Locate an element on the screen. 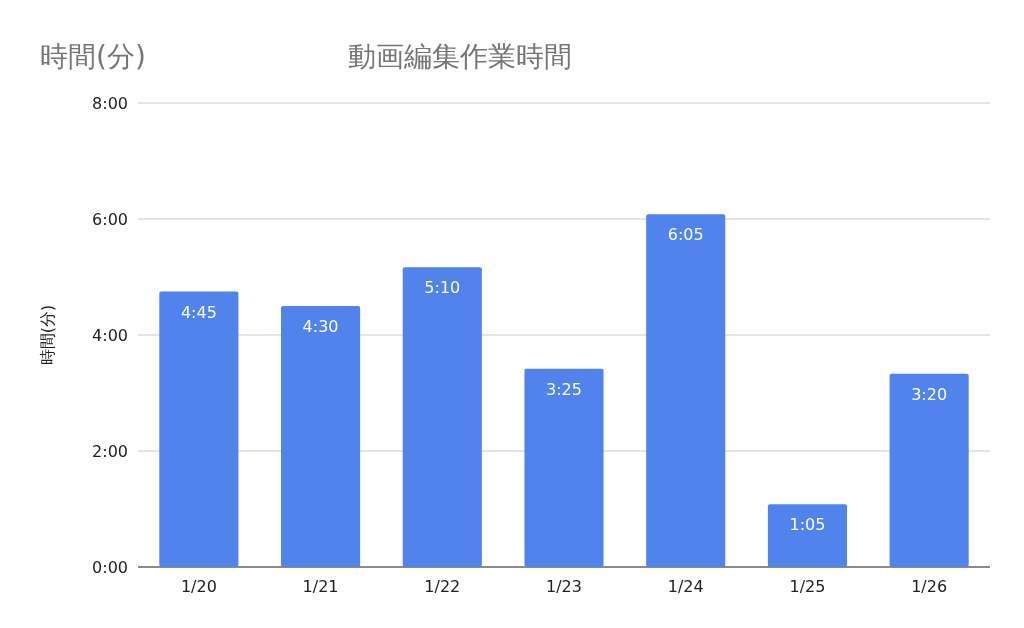  x-tick-label: 1/23 is located at coordinates (564, 586).